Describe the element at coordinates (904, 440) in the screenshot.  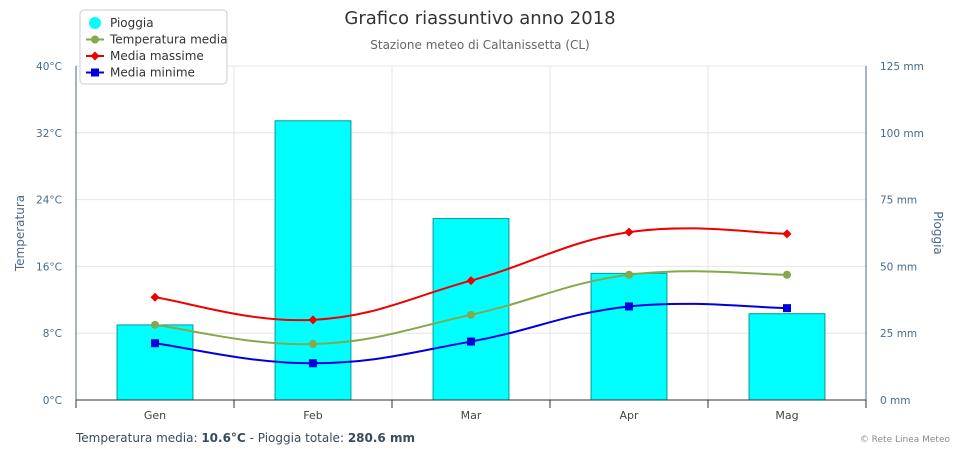
I see `credit-text: © Rete Linea Meteo` at that location.